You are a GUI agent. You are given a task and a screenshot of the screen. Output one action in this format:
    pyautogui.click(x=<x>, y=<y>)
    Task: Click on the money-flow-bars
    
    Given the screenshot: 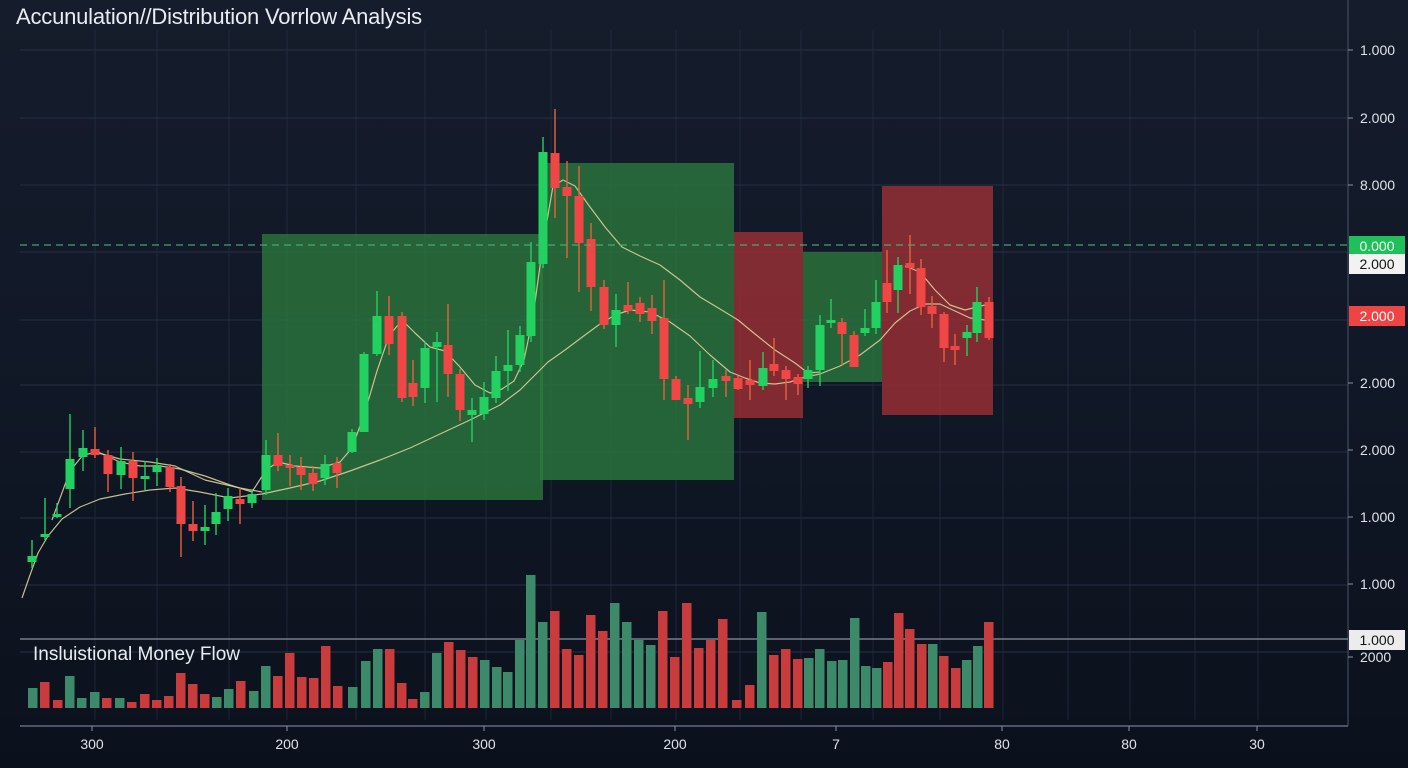 What is the action you would take?
    pyautogui.click(x=511, y=641)
    